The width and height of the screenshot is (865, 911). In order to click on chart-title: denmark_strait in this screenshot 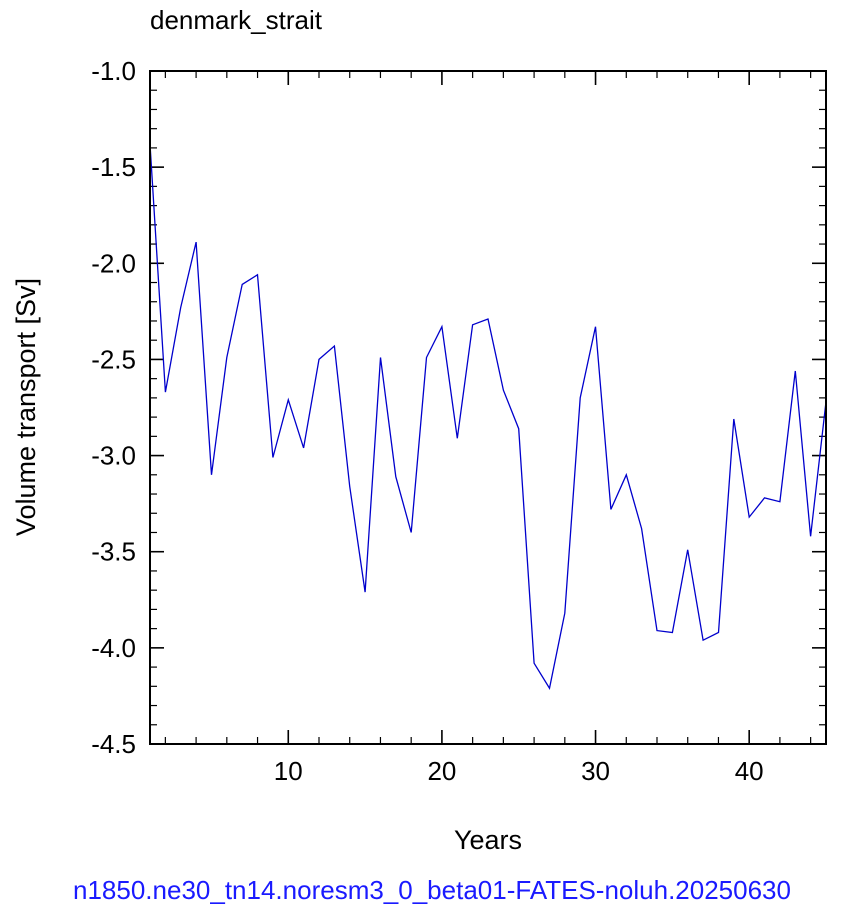, I will do `click(236, 20)`.